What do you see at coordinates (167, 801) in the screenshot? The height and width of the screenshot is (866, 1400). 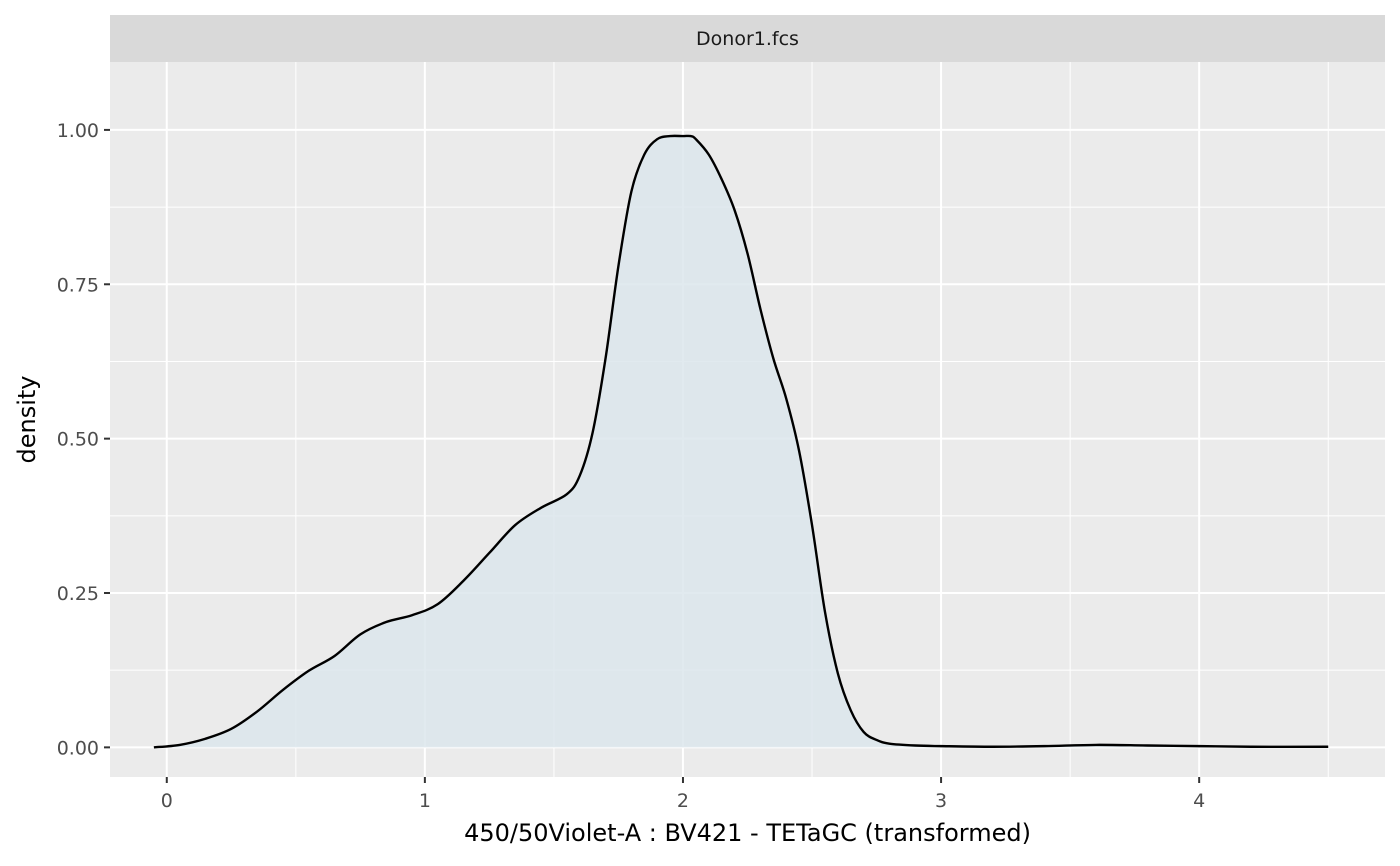 I see `x-tick-label: 0` at bounding box center [167, 801].